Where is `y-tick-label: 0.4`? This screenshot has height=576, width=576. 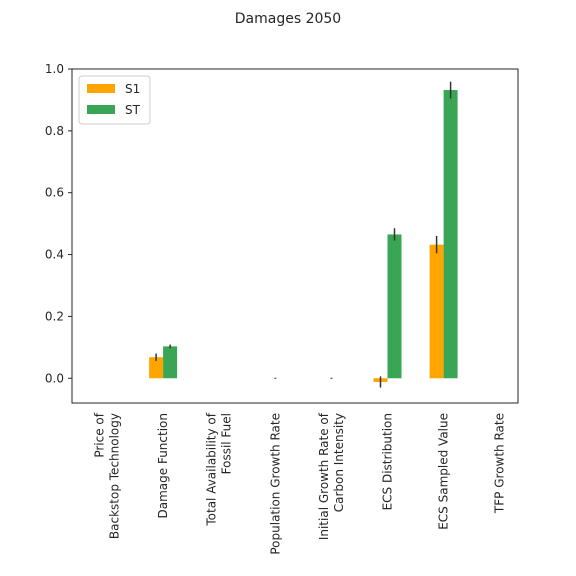 y-tick-label: 0.4 is located at coordinates (54, 255).